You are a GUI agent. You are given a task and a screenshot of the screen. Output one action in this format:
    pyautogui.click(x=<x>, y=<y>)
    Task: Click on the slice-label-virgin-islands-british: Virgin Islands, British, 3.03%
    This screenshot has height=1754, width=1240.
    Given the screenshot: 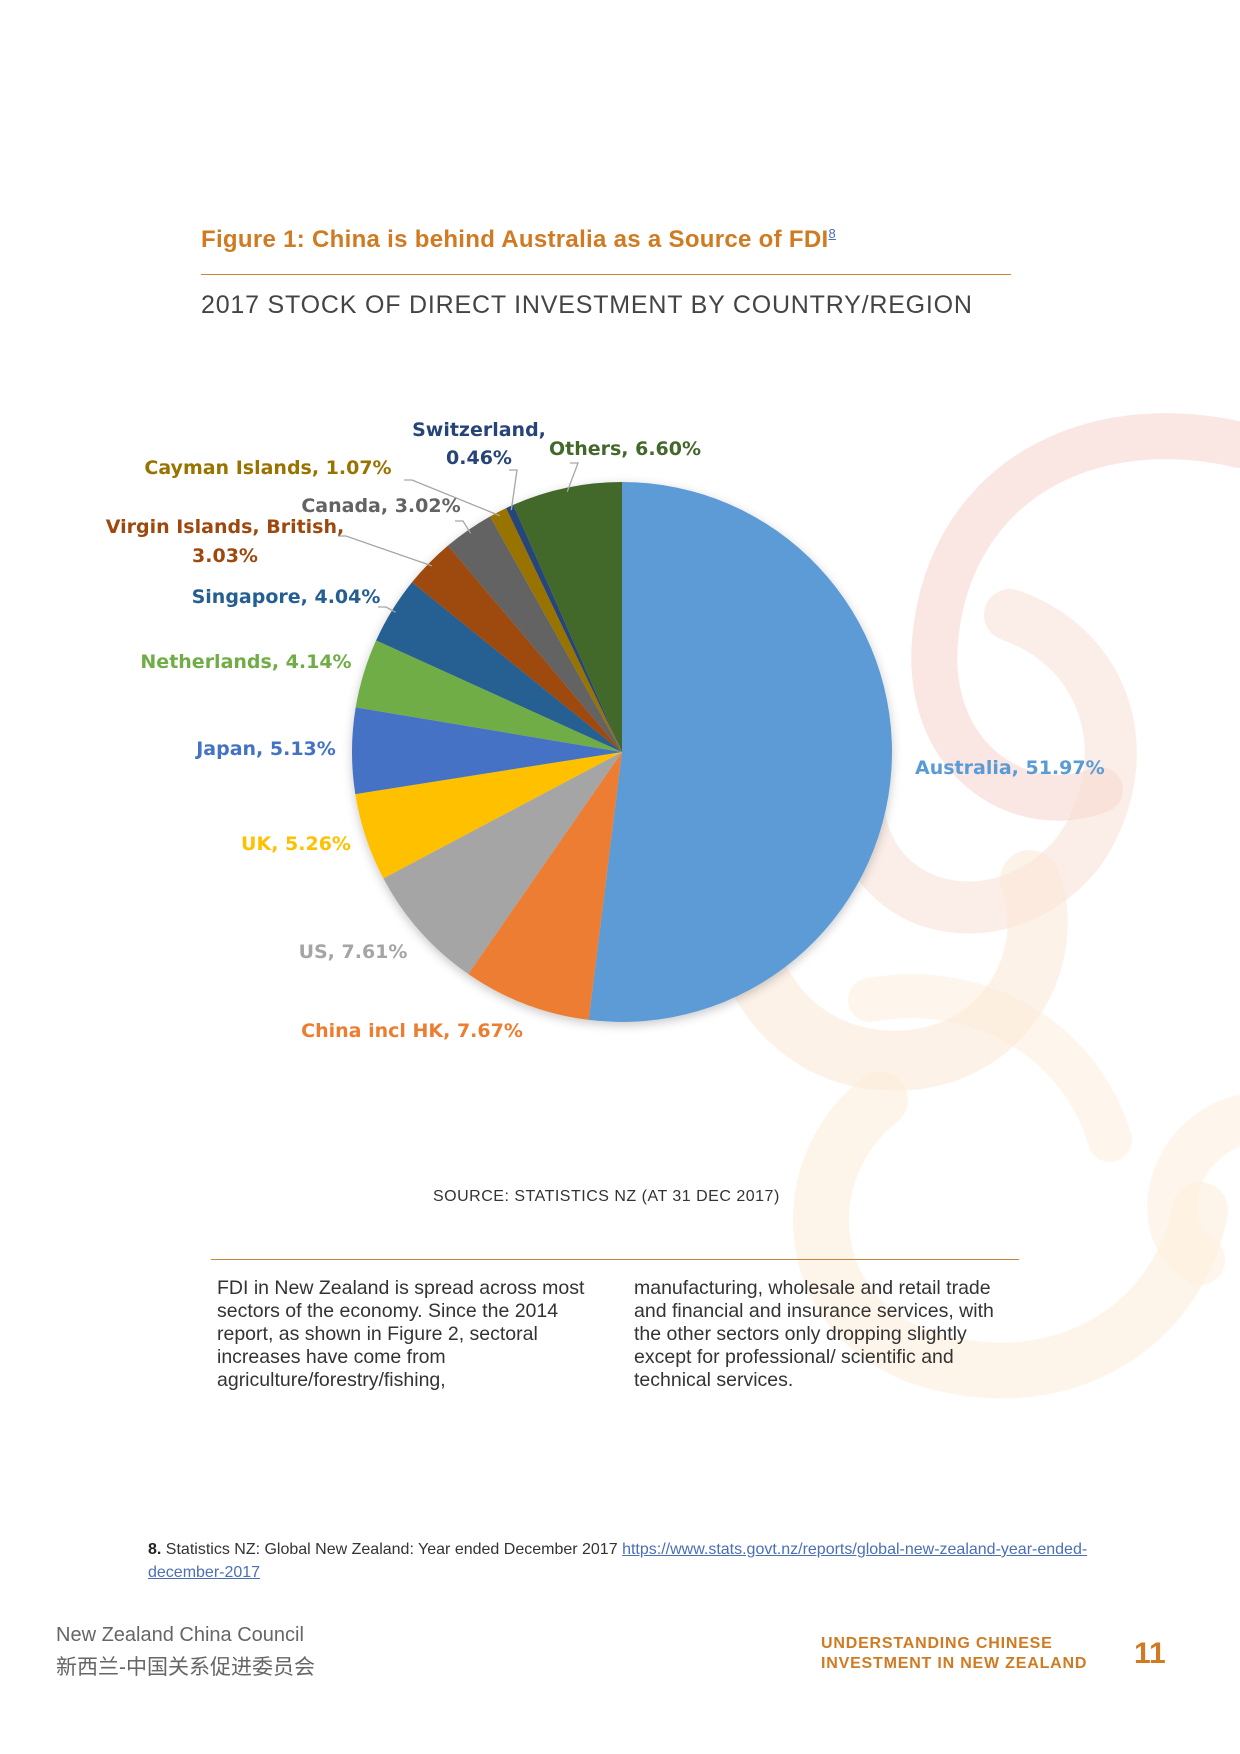 What is the action you would take?
    pyautogui.click(x=225, y=541)
    